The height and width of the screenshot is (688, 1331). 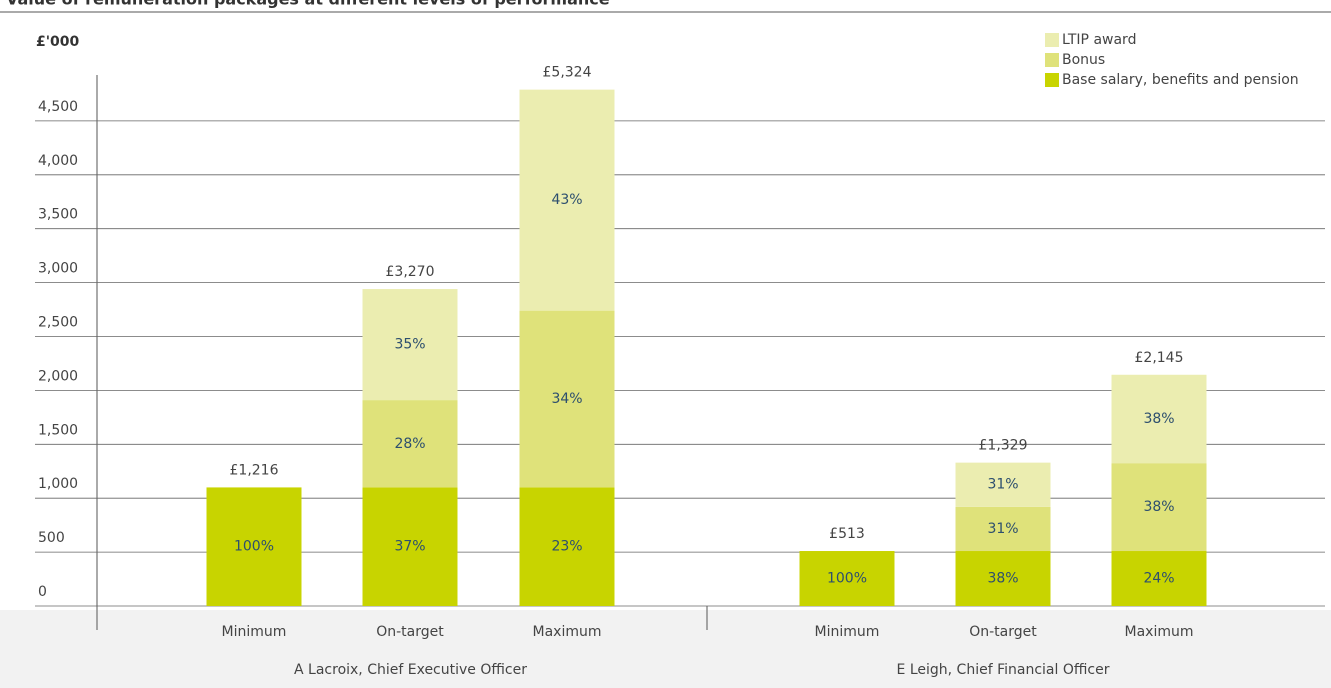 I want to click on group-label: E Leigh, Chief Financial Officer, so click(x=1003, y=670).